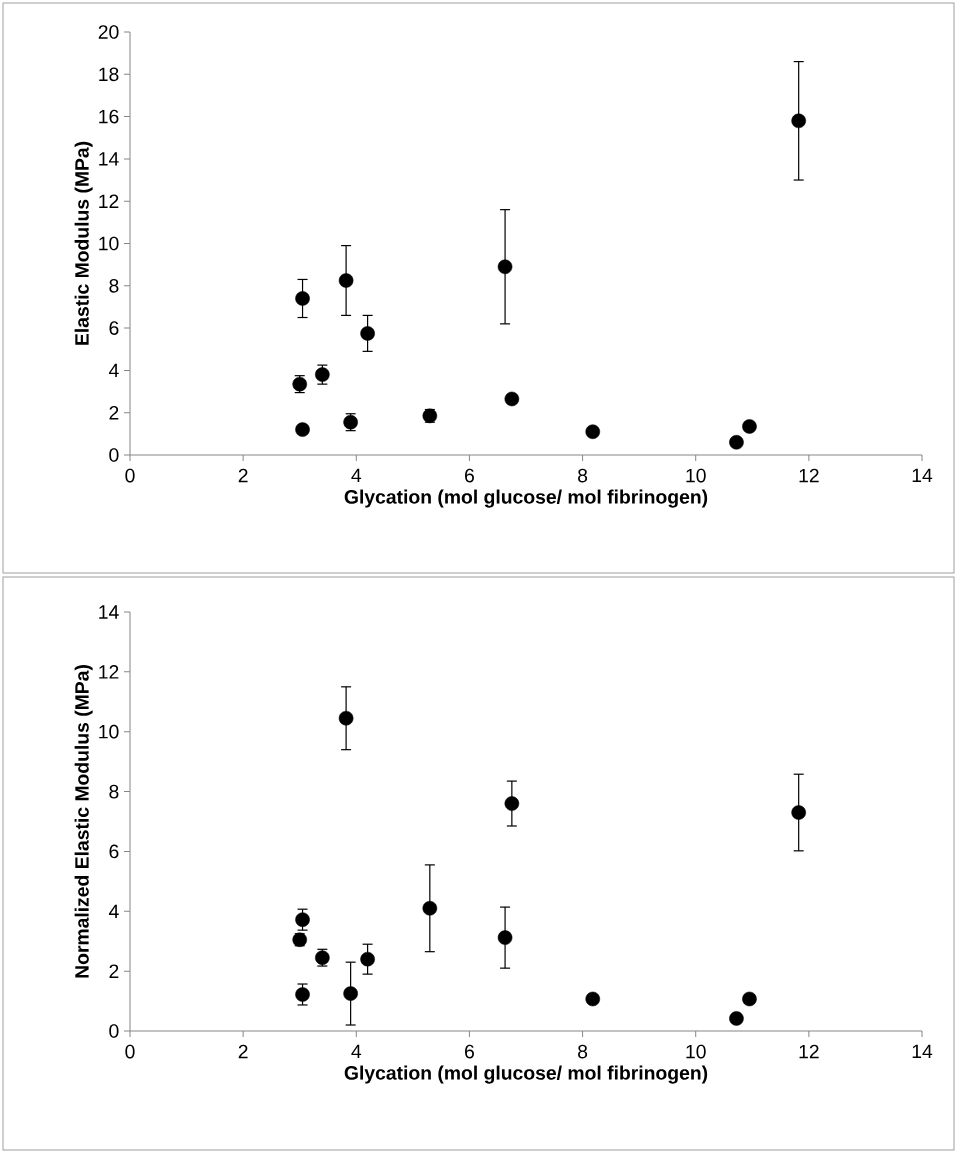 This screenshot has height=1153, width=957. Describe the element at coordinates (109, 116) in the screenshot. I see `y-tick-label: 16` at that location.